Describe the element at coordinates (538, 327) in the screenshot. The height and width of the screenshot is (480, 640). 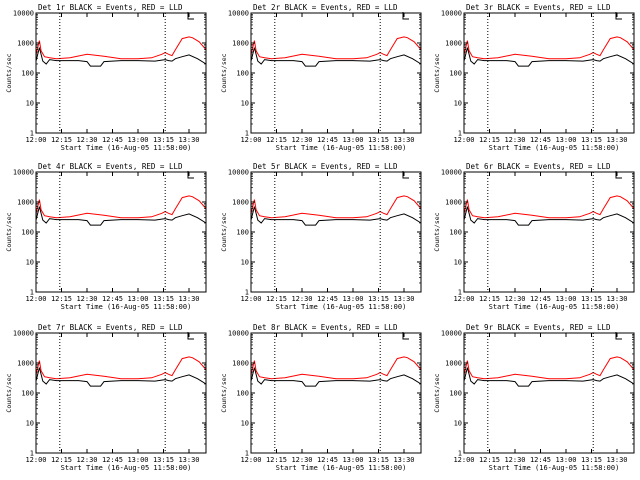
I see `panel-title: Det 9r BLACK = Events, RED = LLD` at that location.